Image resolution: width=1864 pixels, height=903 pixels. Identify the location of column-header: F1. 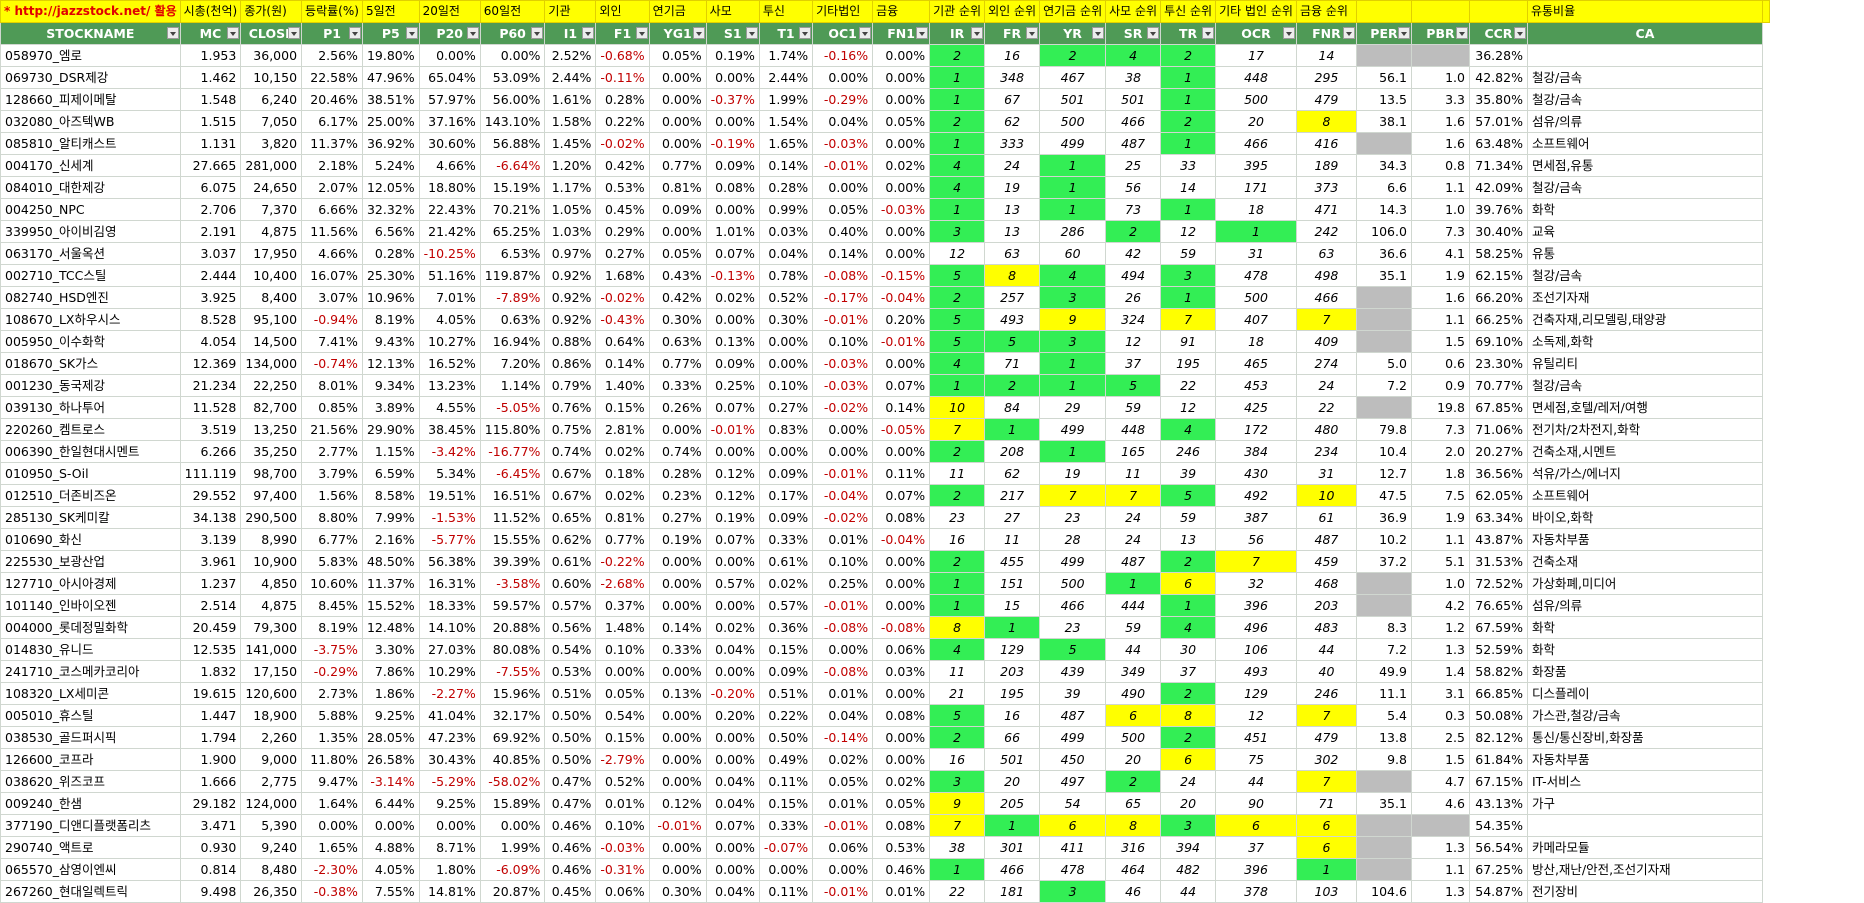
(622, 33).